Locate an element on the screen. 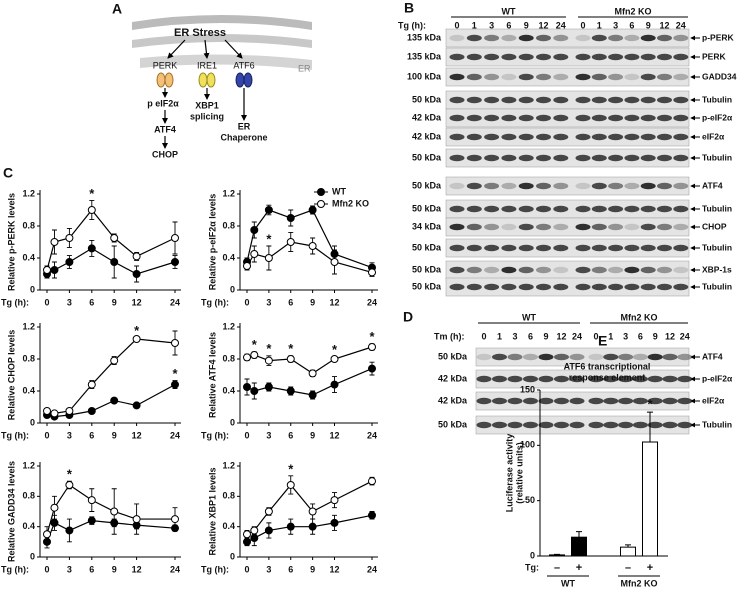 The image size is (740, 591). x-tick-label: 12 is located at coordinates (137, 569).